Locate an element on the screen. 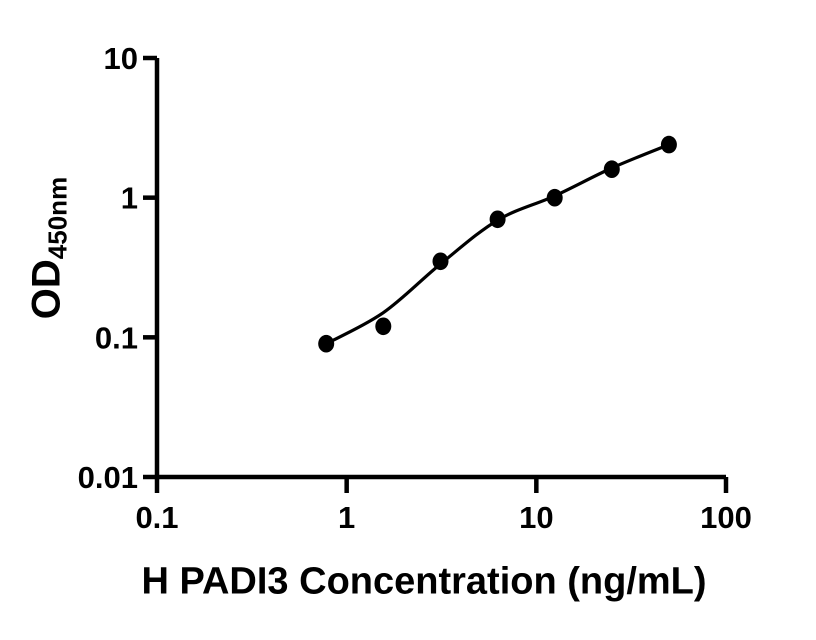 The image size is (816, 640). y-tick-label: 1 is located at coordinates (129, 198).